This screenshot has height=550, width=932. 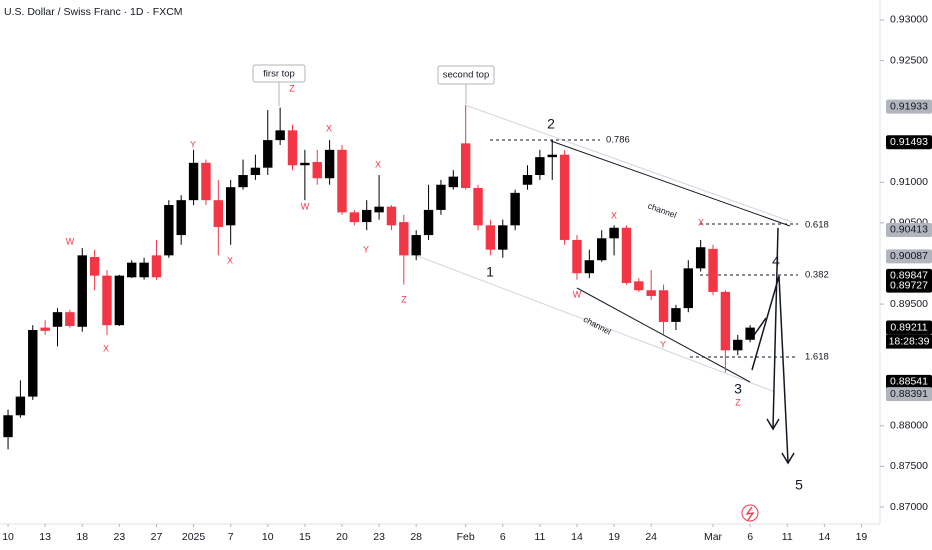 I want to click on outer-channel-lower, so click(x=595, y=323).